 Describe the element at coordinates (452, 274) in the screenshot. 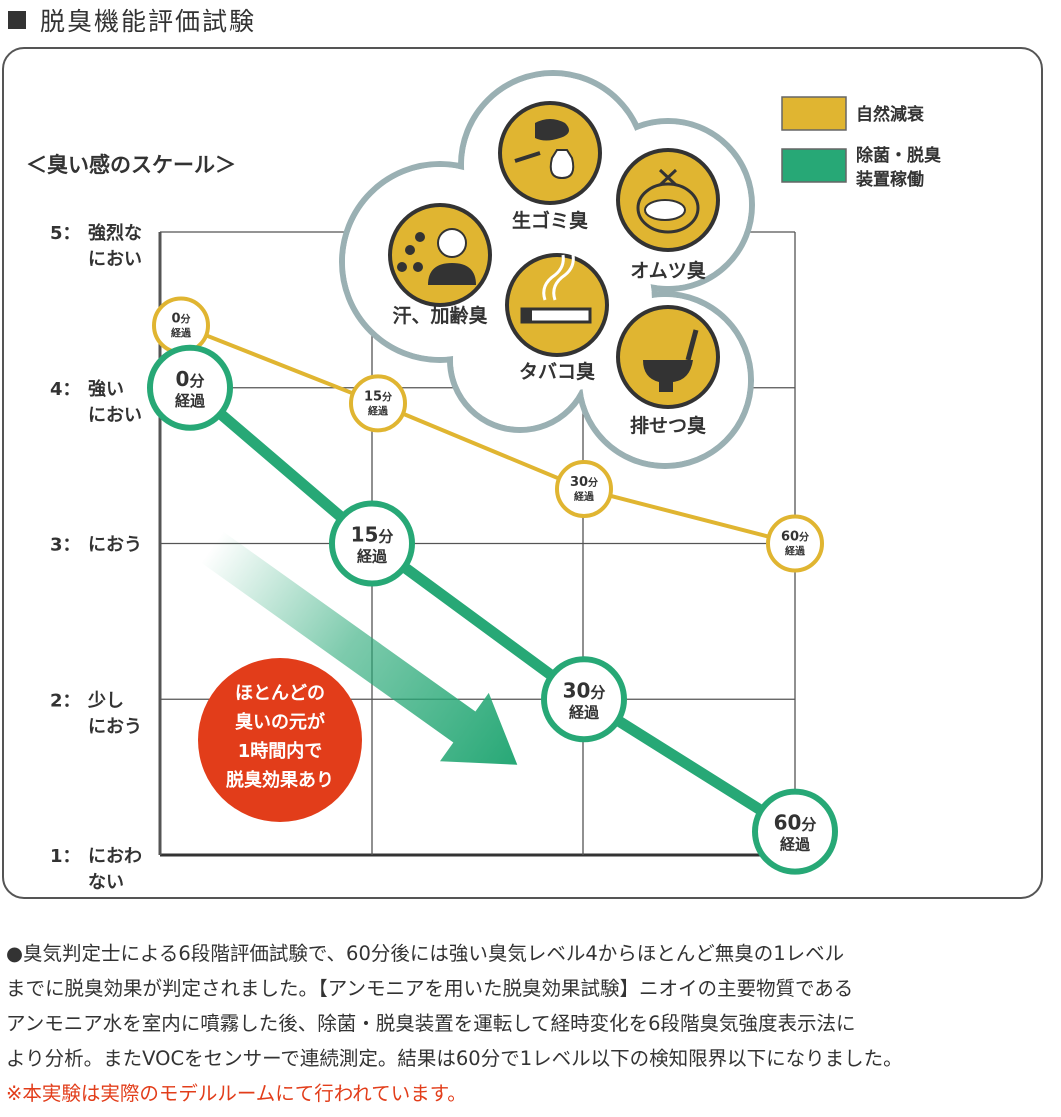

I see `body` at that location.